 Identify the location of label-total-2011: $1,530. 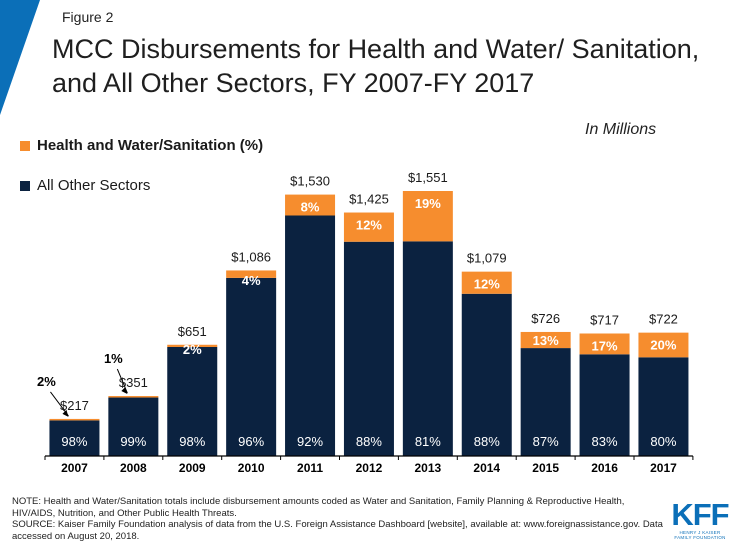
(310, 181).